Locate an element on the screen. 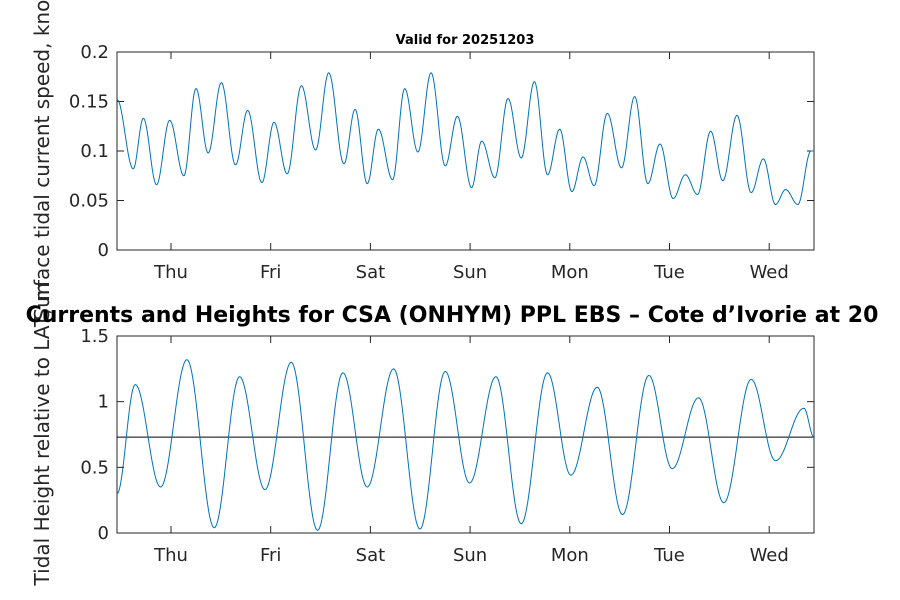 This screenshot has height=600, width=900. tidal-height-y-tick-label: 0 is located at coordinates (103, 533).